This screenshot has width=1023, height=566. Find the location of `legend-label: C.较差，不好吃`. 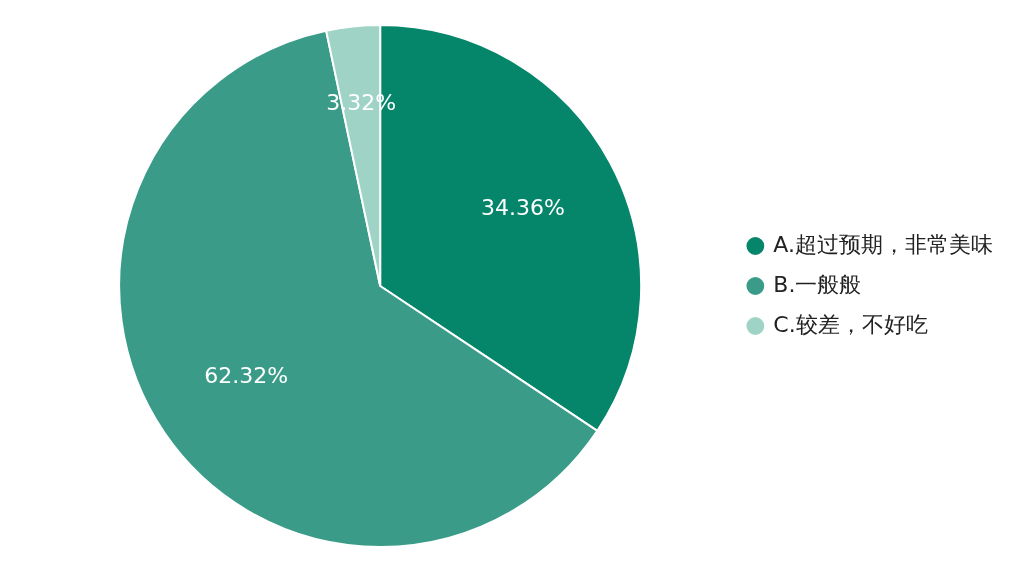

legend-label: C.较差，不好吃 is located at coordinates (850, 324).